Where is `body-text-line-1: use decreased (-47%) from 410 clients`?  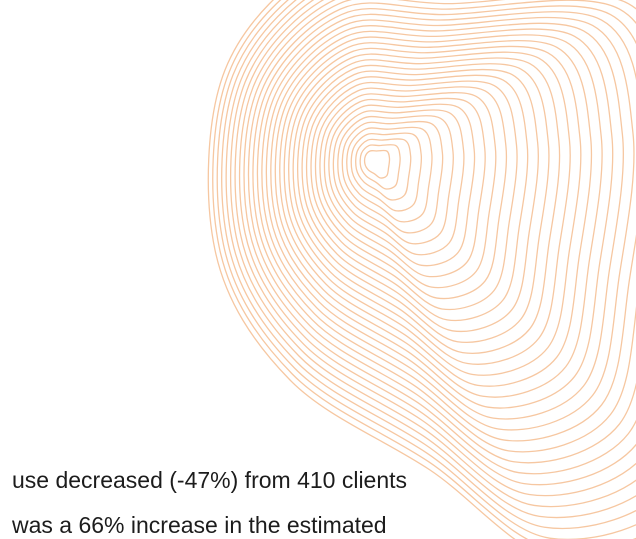 body-text-line-1: use decreased (-47%) from 410 clients is located at coordinates (210, 480).